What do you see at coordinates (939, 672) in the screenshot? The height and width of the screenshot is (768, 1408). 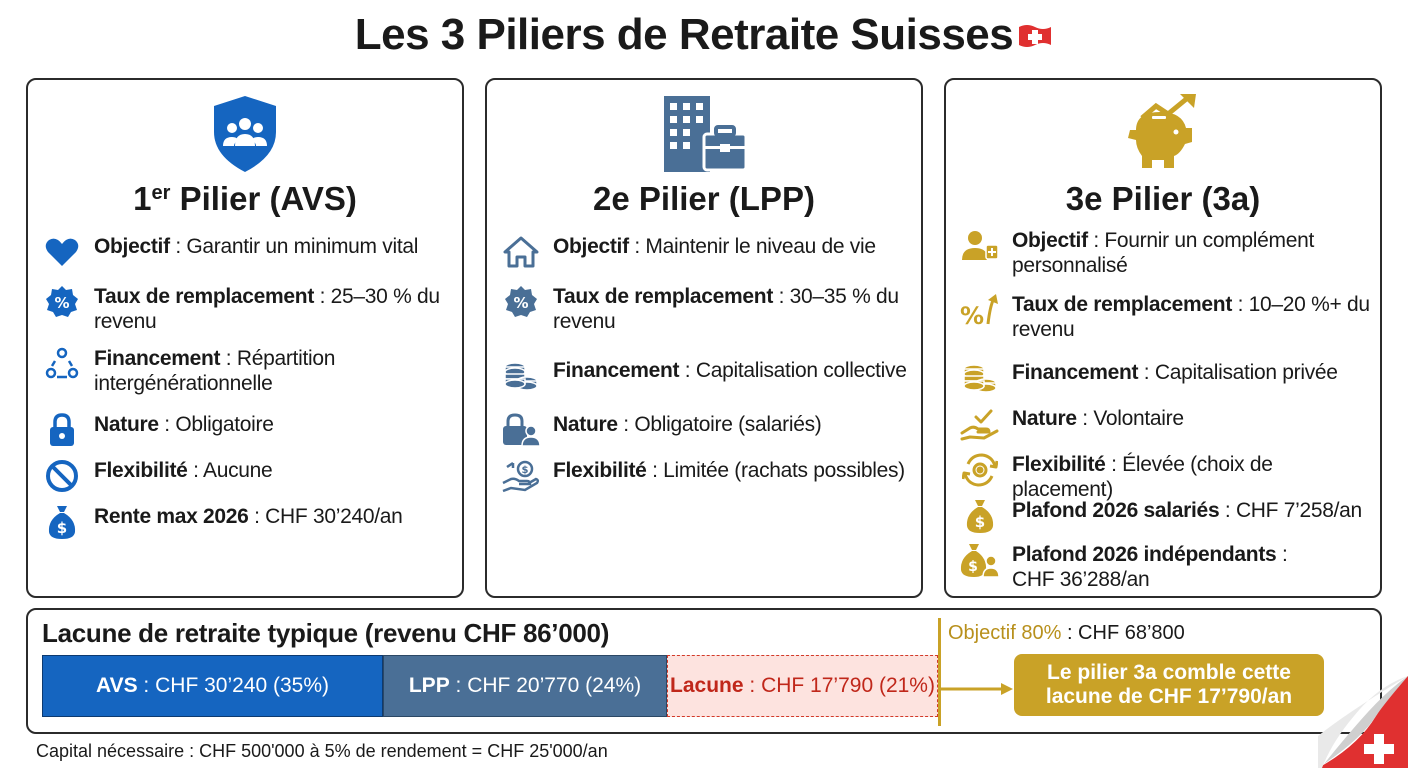 I see `objective-line` at bounding box center [939, 672].